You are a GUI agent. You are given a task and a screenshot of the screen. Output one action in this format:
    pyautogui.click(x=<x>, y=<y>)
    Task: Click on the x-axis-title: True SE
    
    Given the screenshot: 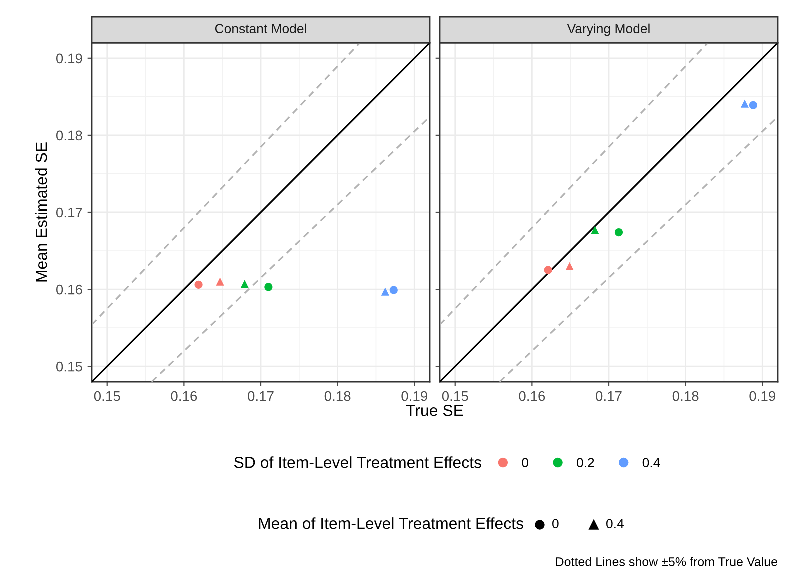 What is the action you would take?
    pyautogui.click(x=435, y=410)
    